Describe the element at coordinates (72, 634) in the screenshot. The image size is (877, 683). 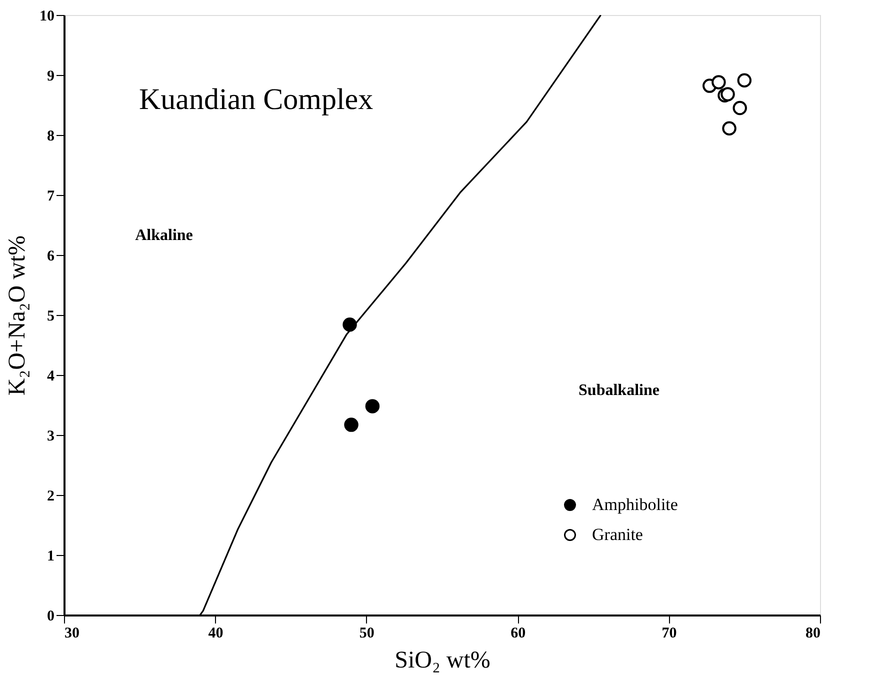
I see `x-tick-label: 30` at that location.